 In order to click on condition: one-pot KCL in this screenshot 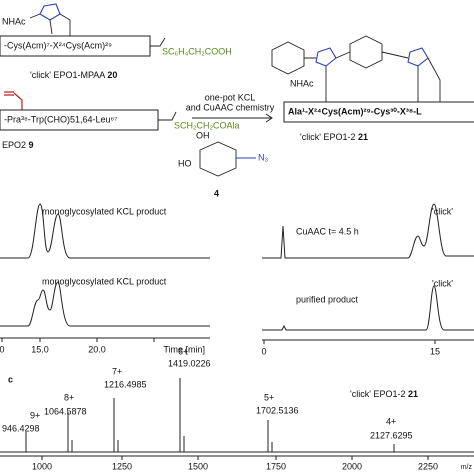, I will do `click(230, 97)`.